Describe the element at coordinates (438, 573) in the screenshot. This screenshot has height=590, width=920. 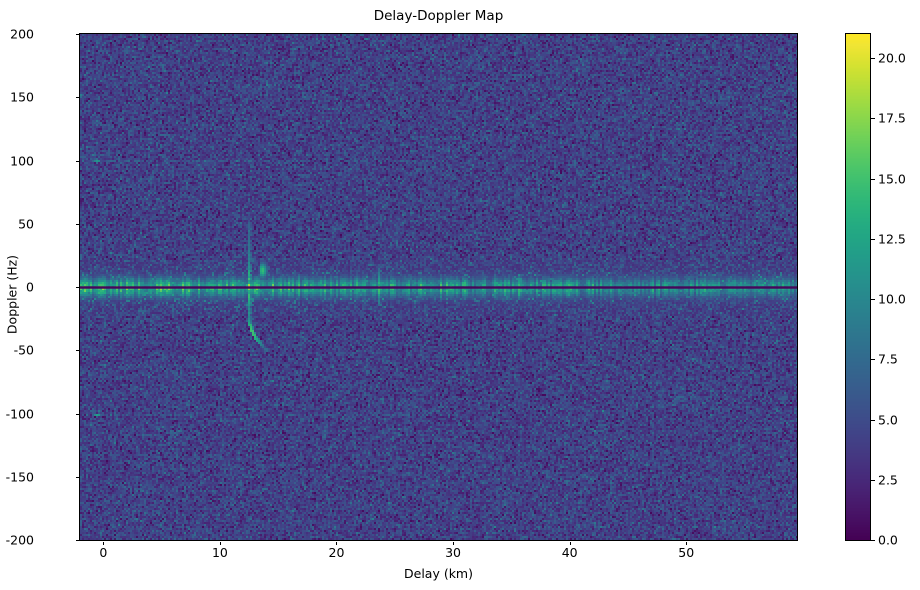
I see `x-axis-label: Delay (km)` at that location.